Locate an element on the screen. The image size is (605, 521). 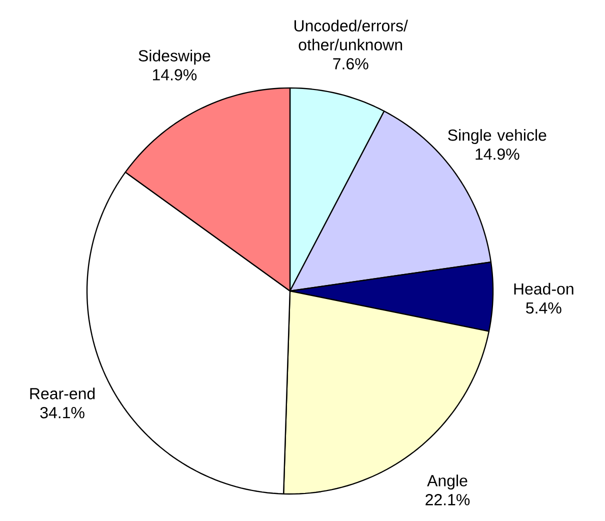
slice-label: Head-on is located at coordinates (544, 288).